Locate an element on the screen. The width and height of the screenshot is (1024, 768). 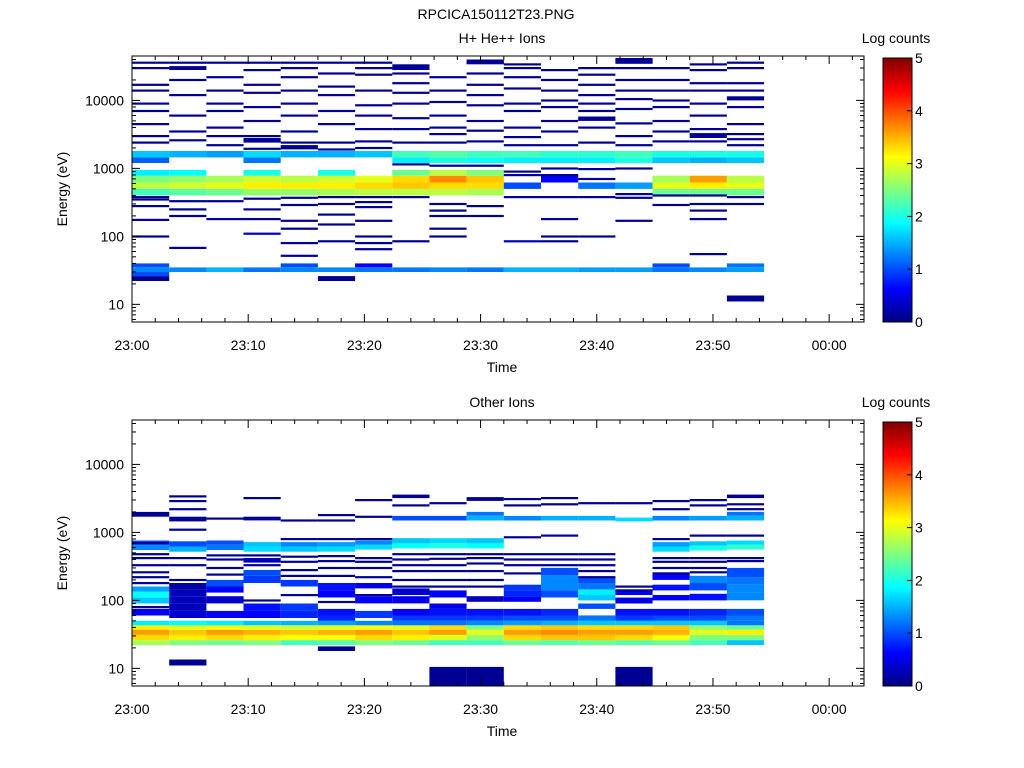
x-tick-label: 00:00 is located at coordinates (829, 345).